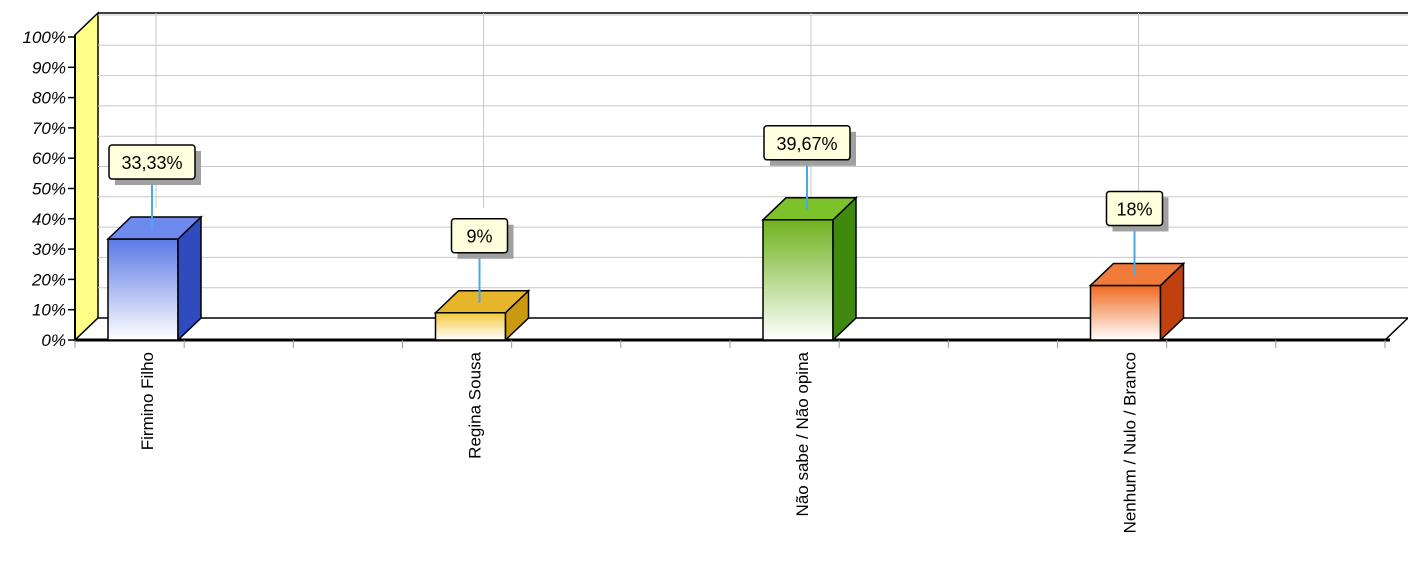 This screenshot has width=1408, height=588. I want to click on category-label: Nenhum / Nulo / Branco, so click(1130, 442).